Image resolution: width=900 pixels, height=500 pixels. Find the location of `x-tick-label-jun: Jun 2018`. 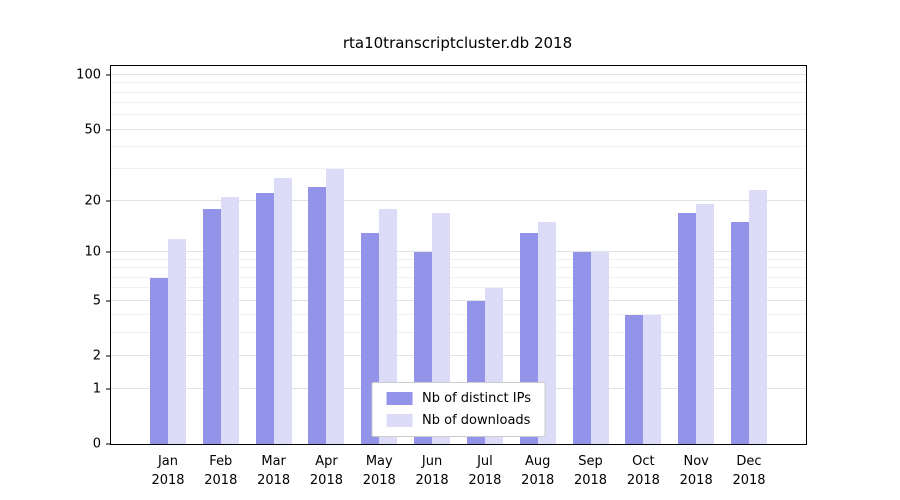

x-tick-label-jun: Jun 2018 is located at coordinates (432, 471).